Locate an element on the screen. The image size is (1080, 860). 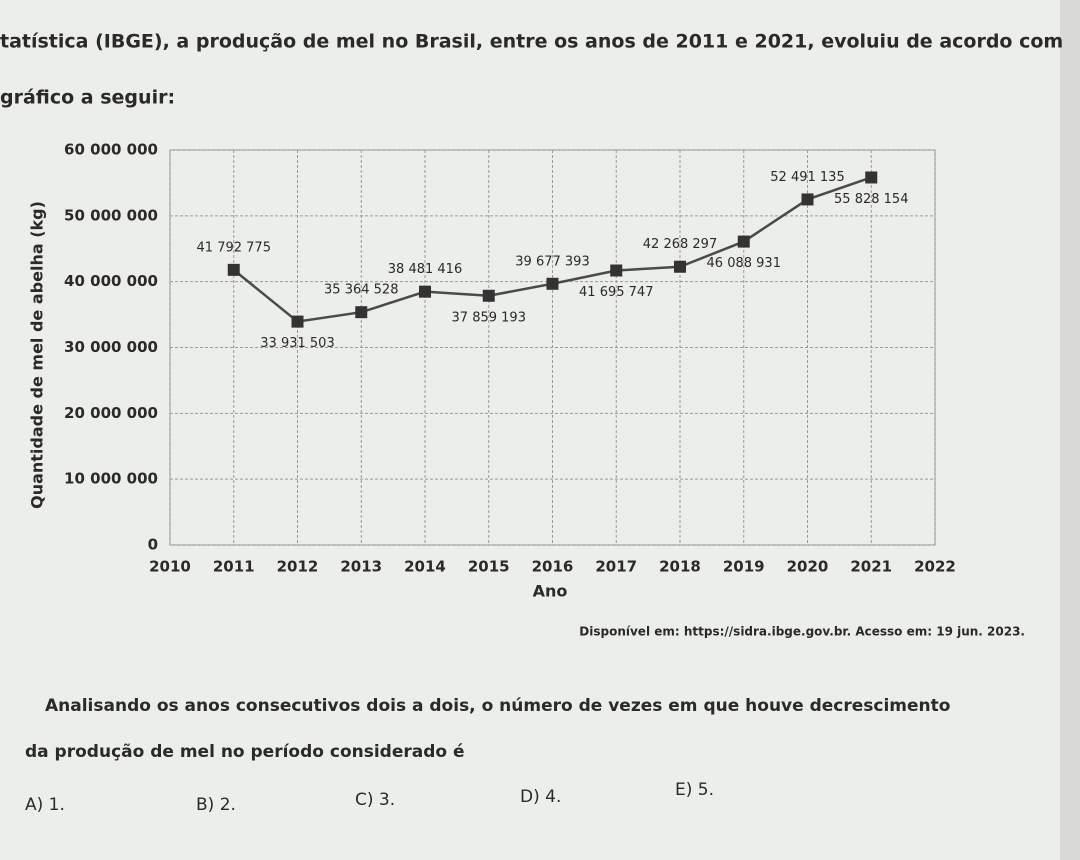
data-label: 37 859 193 is located at coordinates (489, 317).